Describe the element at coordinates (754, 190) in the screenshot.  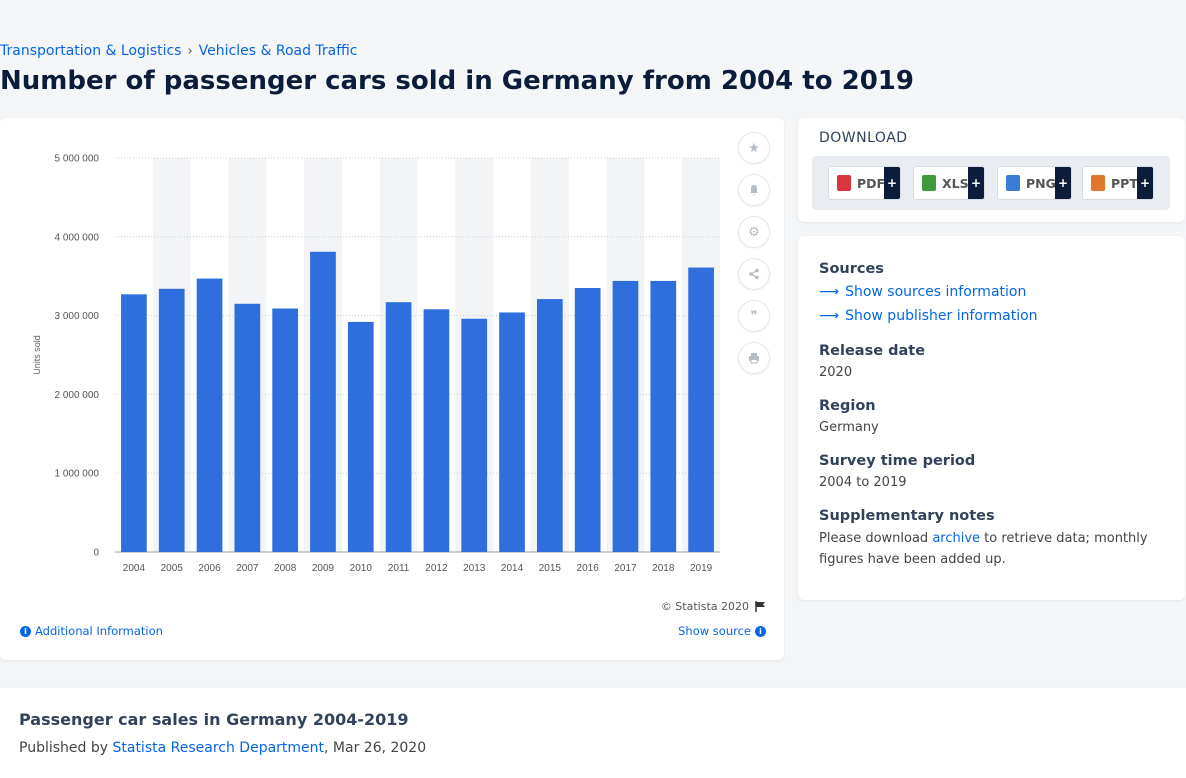
I see `bell-icon` at that location.